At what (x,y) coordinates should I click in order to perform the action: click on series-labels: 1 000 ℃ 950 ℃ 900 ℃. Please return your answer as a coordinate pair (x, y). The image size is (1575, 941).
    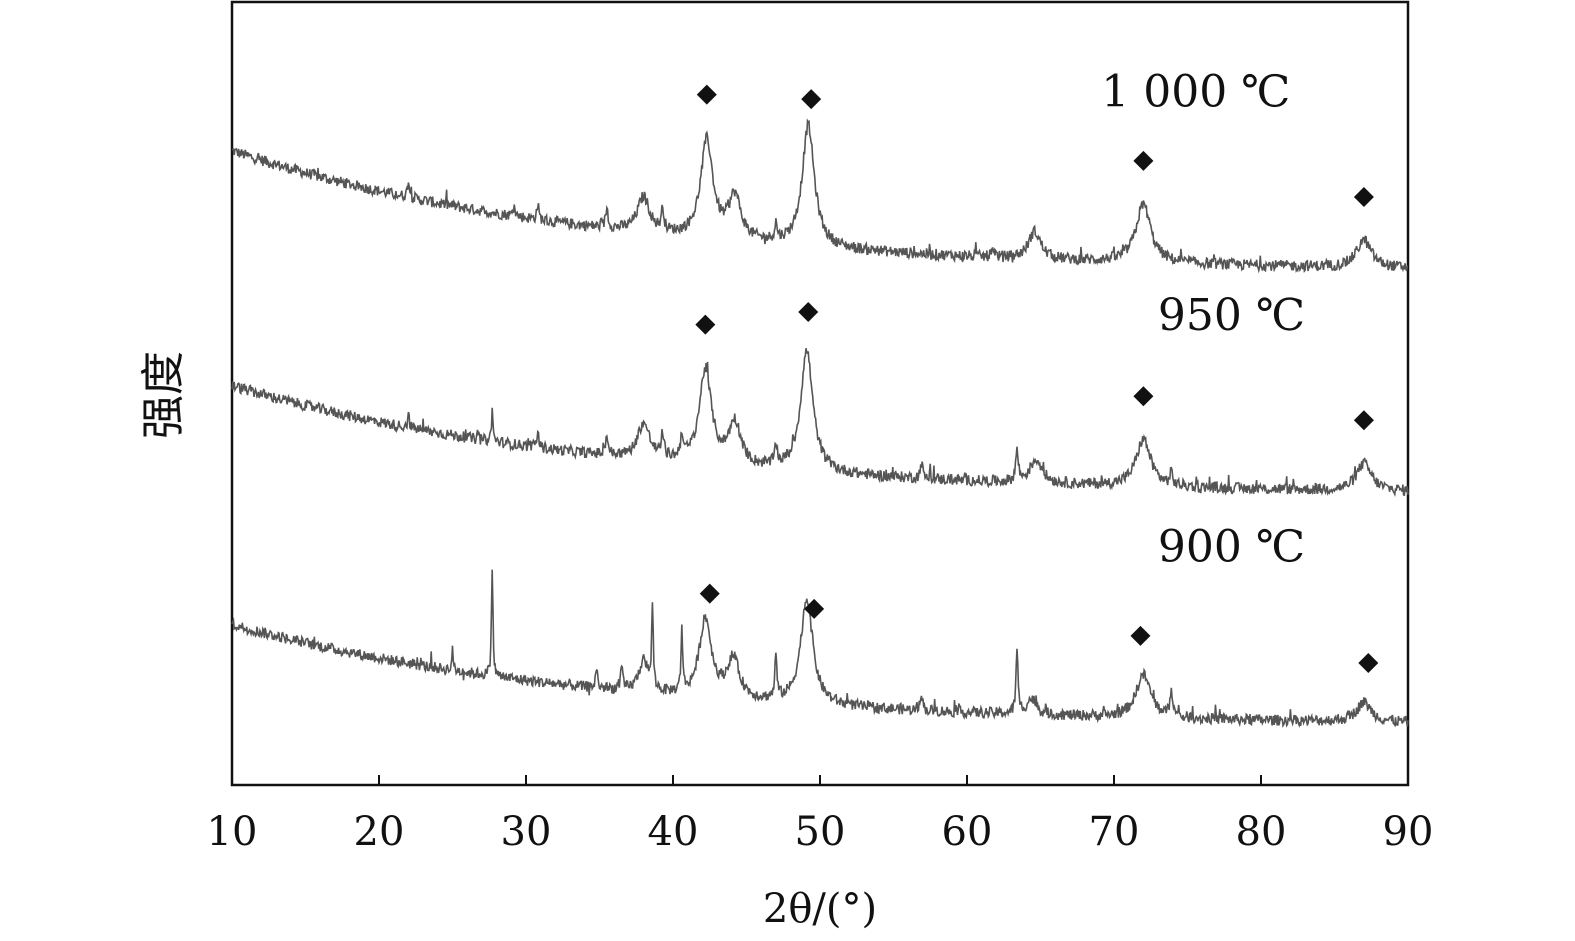
    Looking at the image, I should click on (1203, 319).